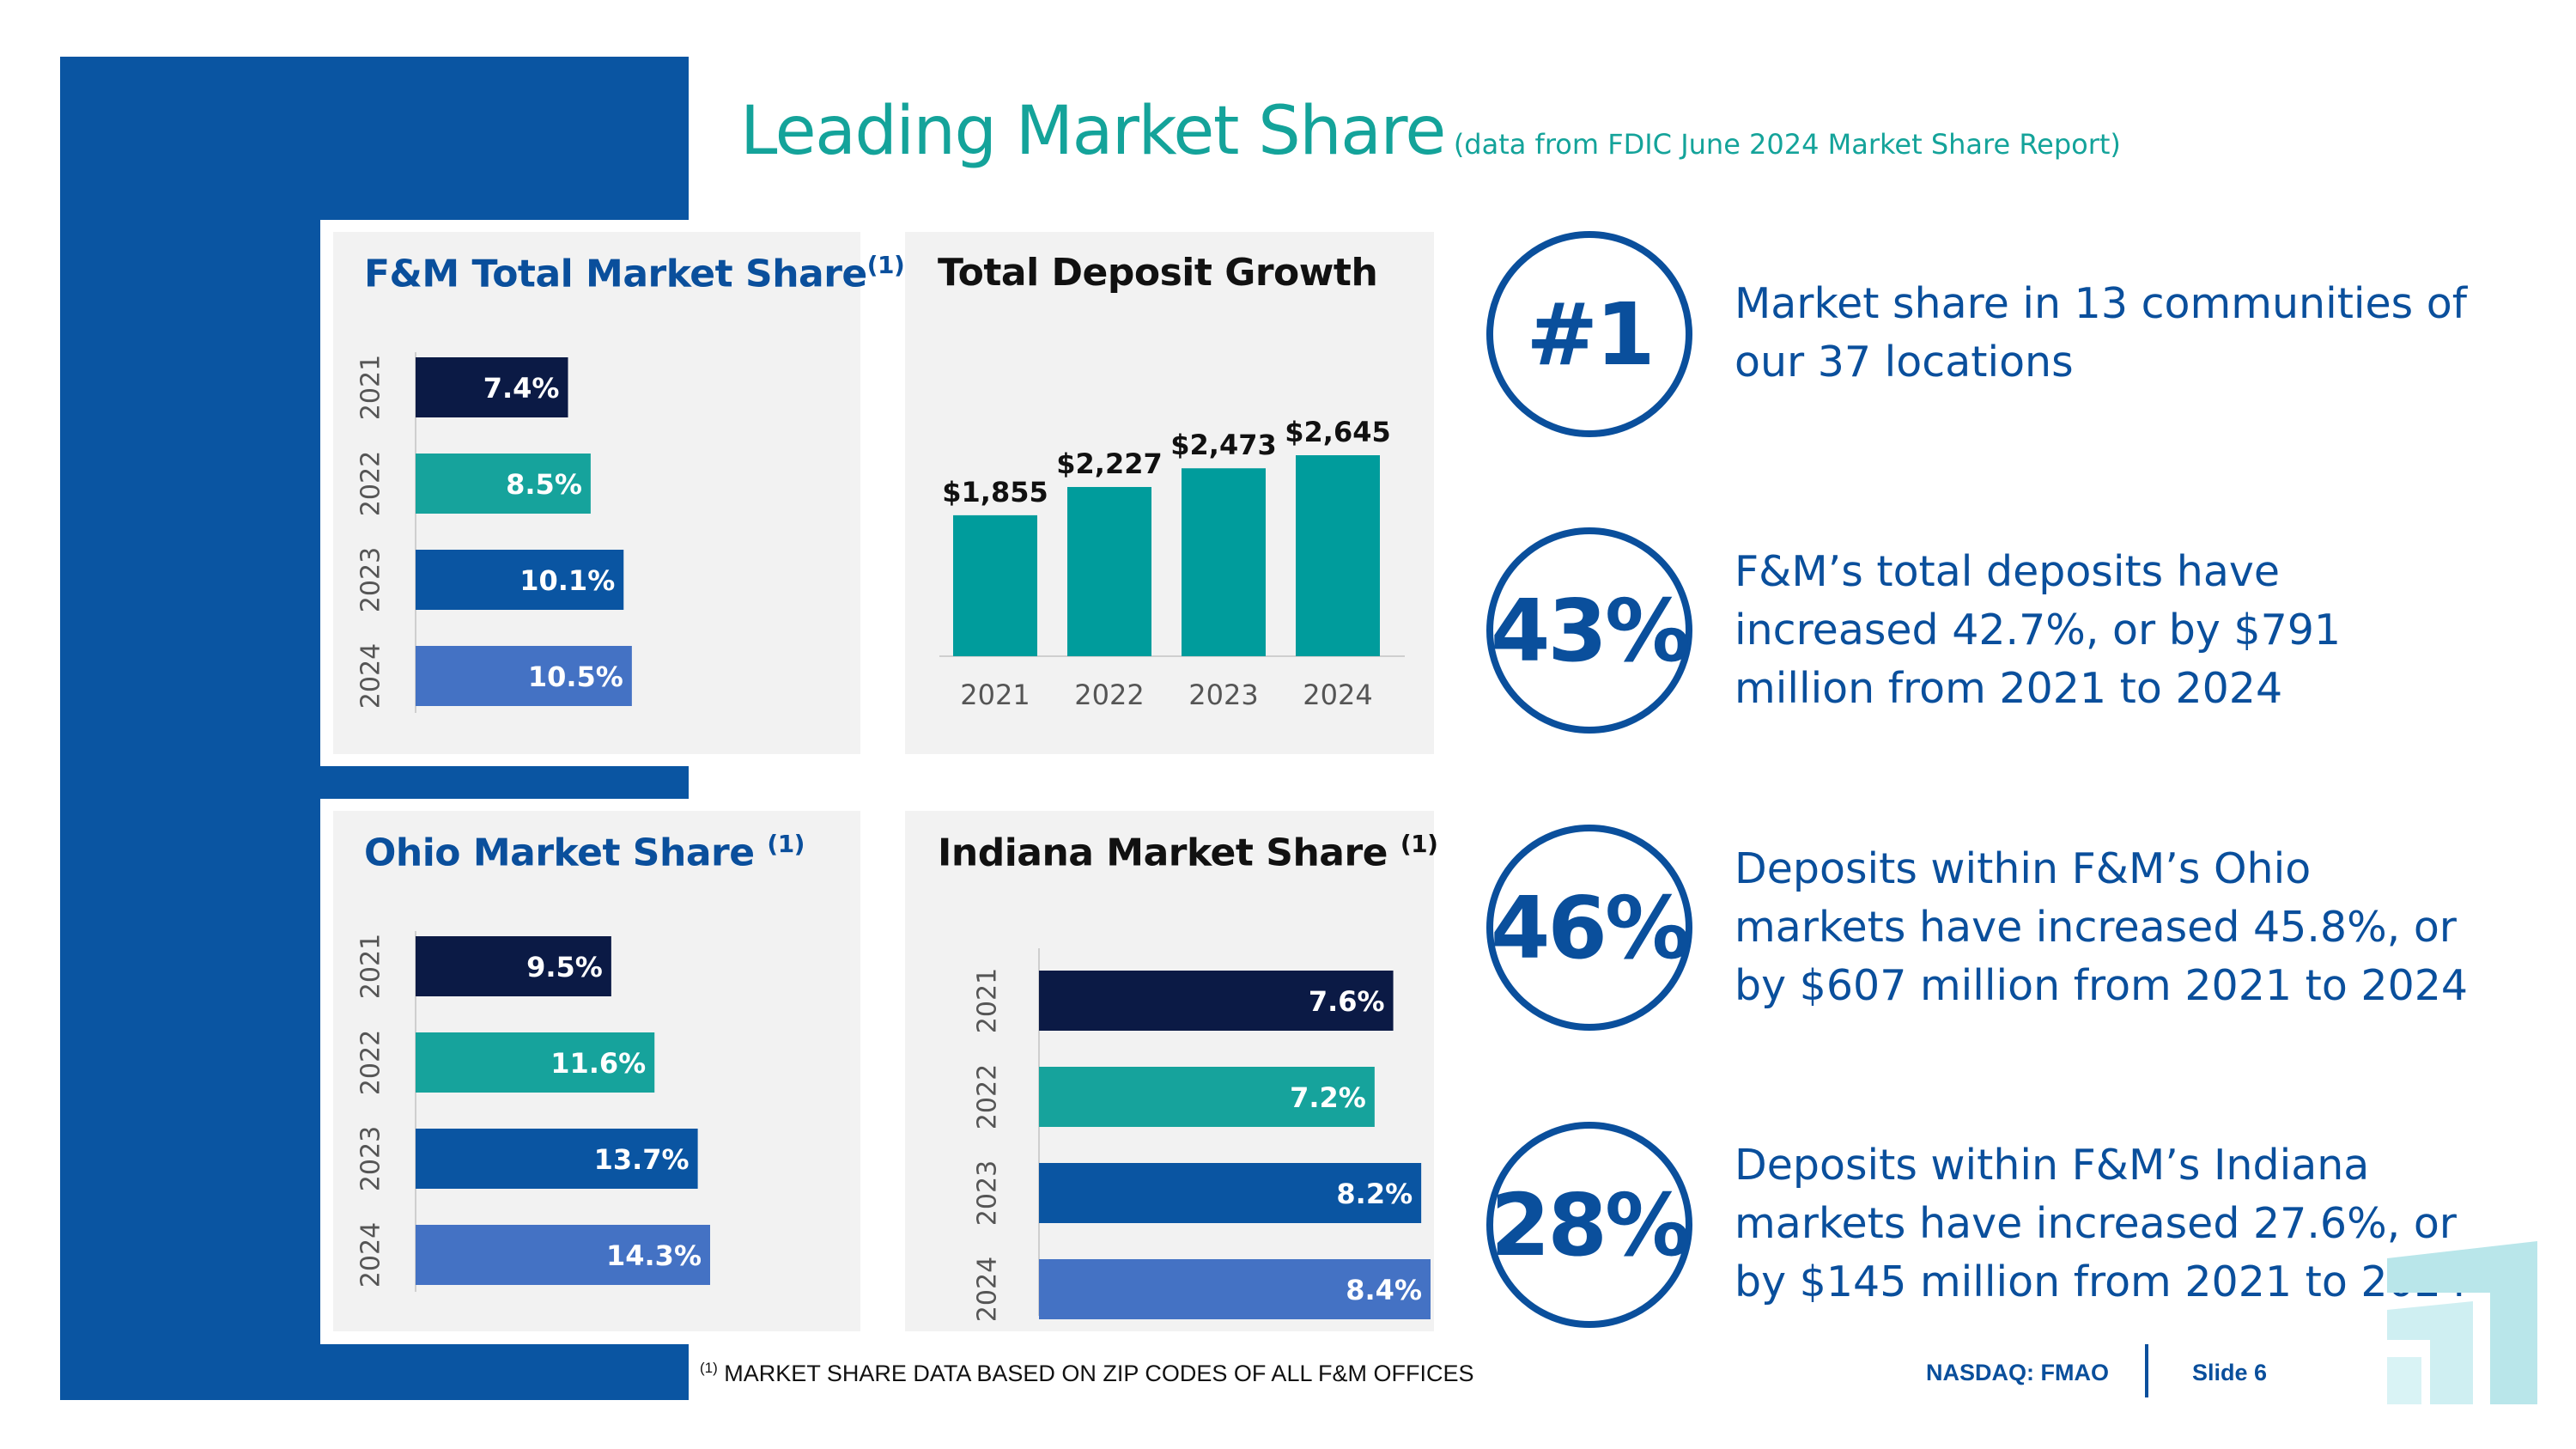  I want to click on total-value-label-2022: 8.5%, so click(544, 485).